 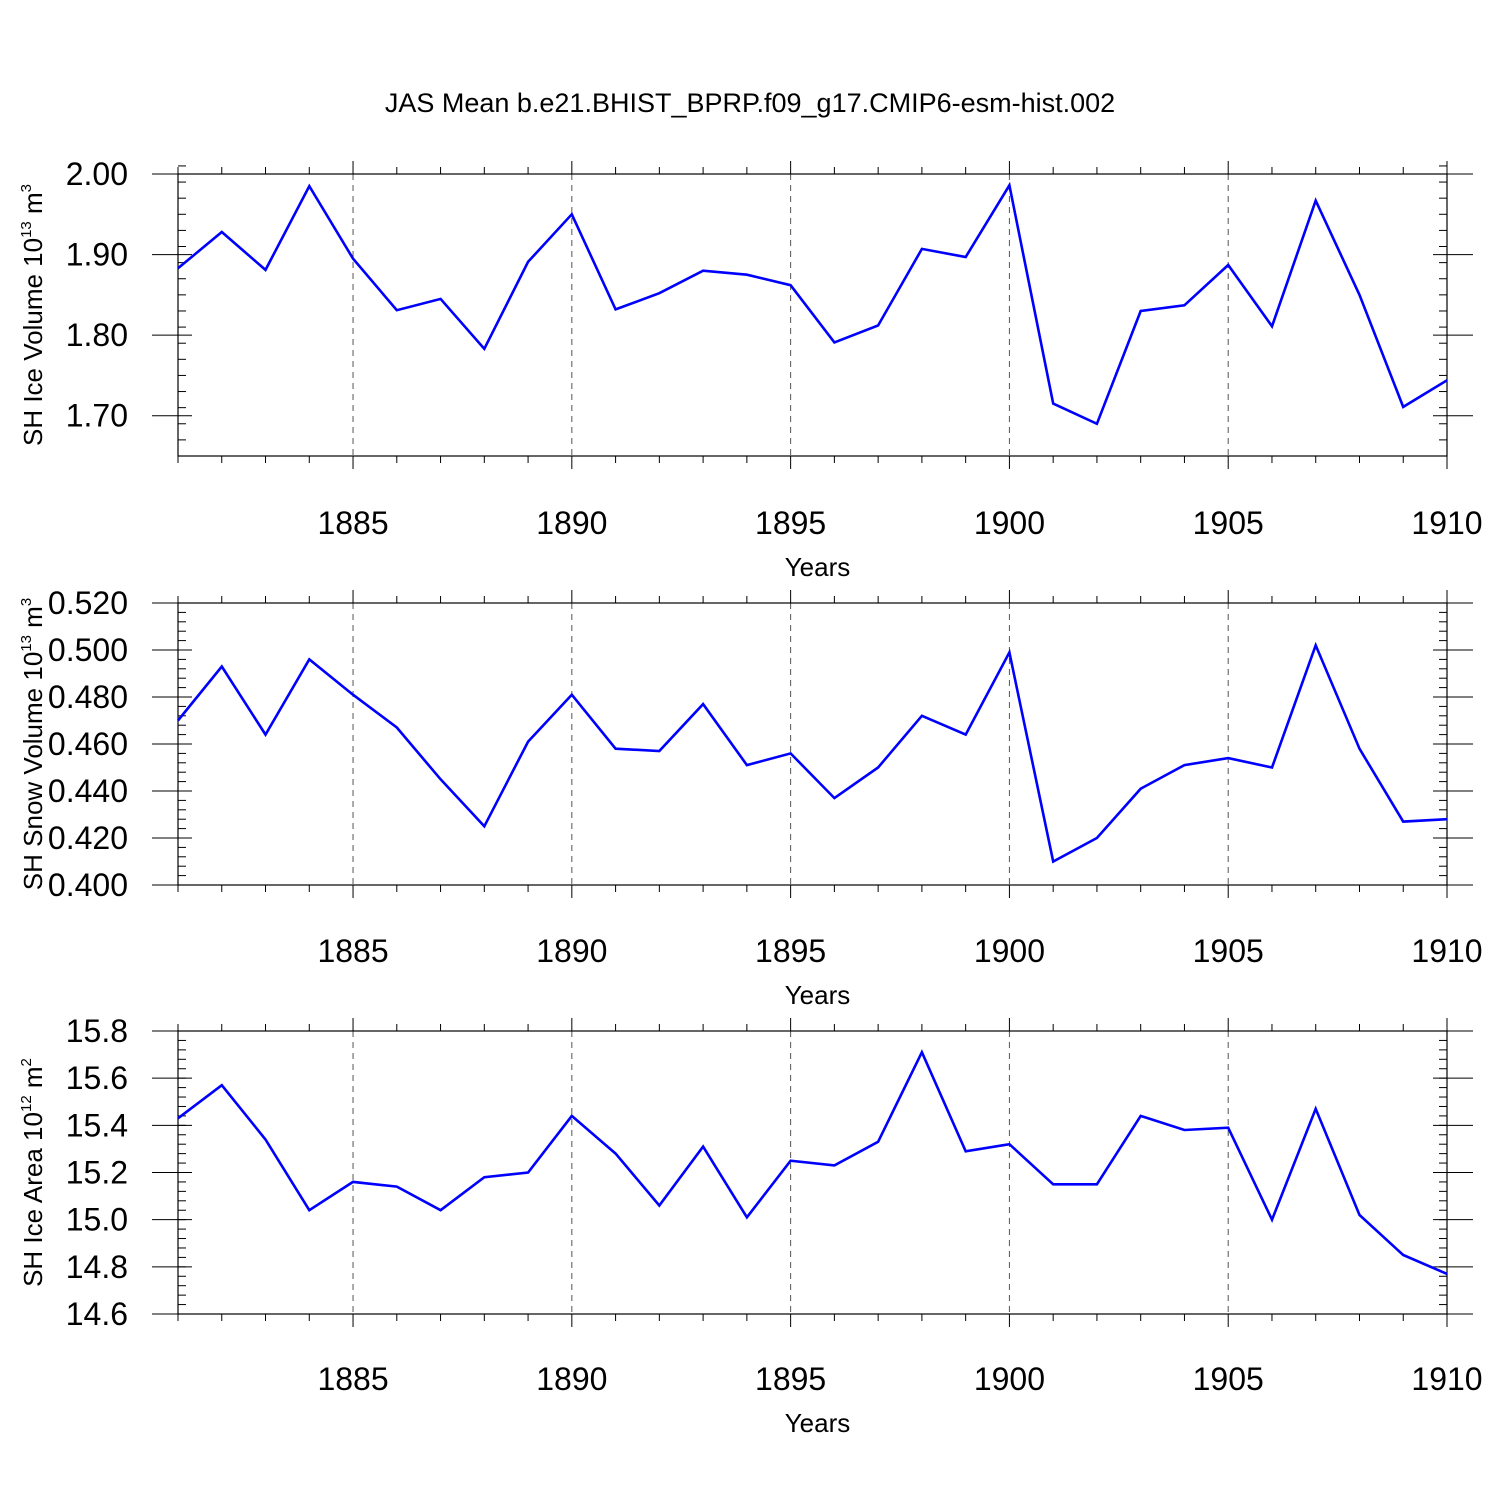 What do you see at coordinates (88, 650) in the screenshot?
I see `y-tick-label: 0.500` at bounding box center [88, 650].